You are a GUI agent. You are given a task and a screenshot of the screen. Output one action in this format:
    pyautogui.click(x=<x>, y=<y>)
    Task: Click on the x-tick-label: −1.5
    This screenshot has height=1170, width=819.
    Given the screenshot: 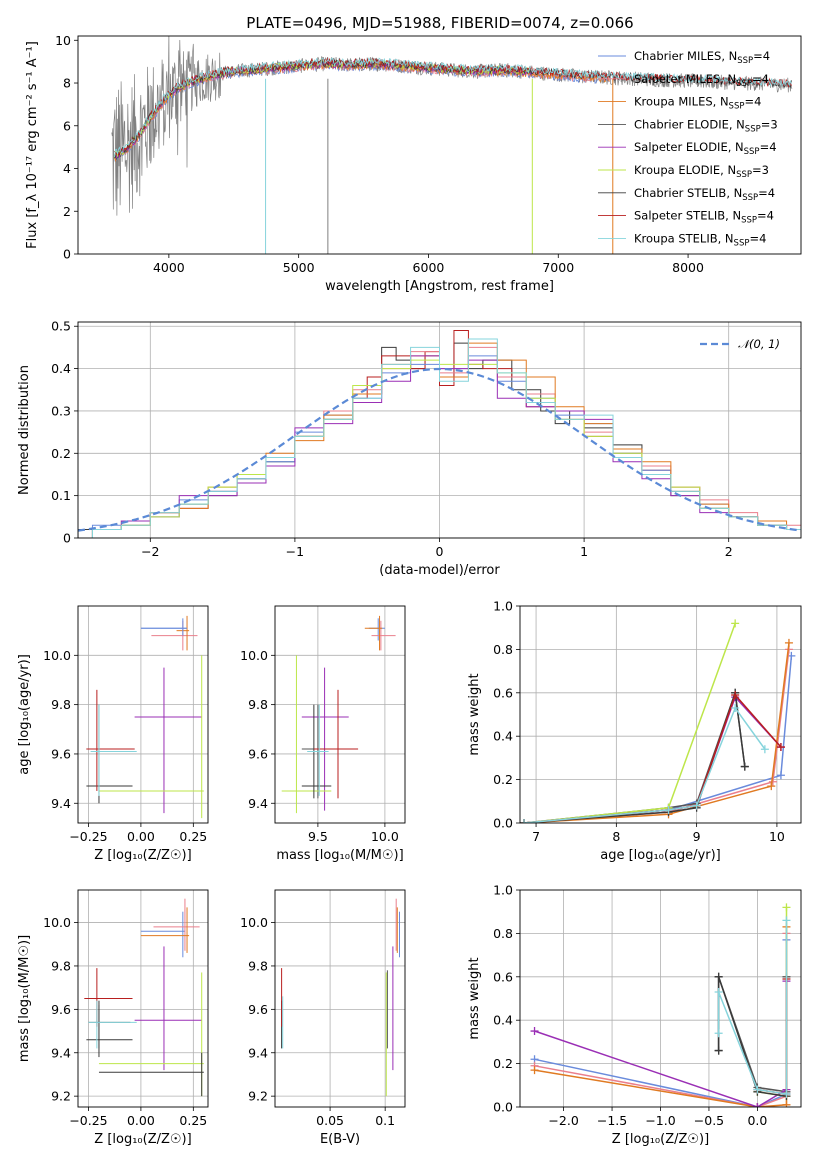 What is the action you would take?
    pyautogui.click(x=612, y=1120)
    